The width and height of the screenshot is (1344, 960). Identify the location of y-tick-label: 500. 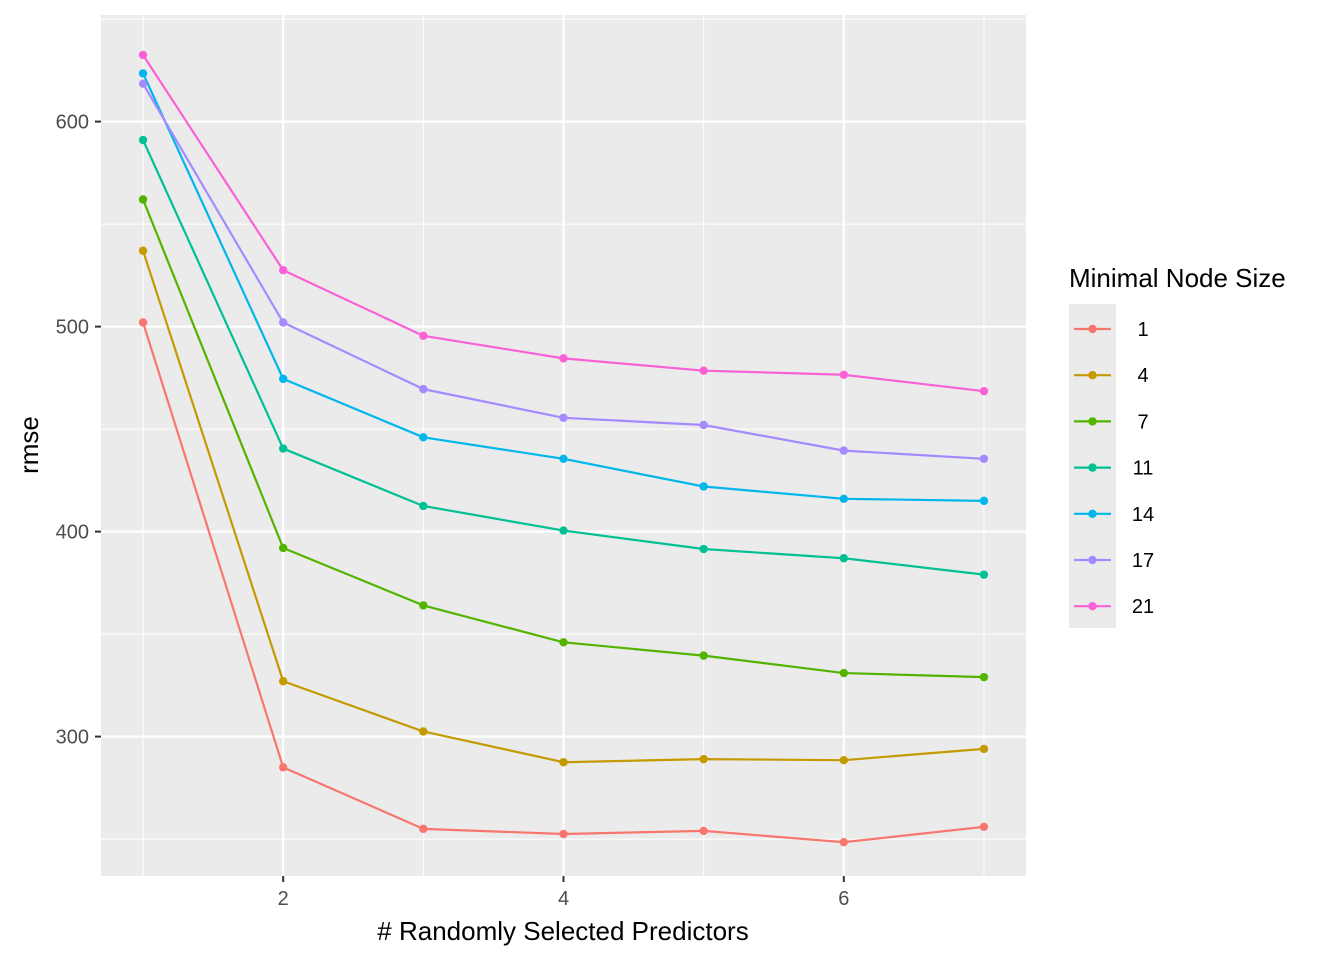
(72, 328).